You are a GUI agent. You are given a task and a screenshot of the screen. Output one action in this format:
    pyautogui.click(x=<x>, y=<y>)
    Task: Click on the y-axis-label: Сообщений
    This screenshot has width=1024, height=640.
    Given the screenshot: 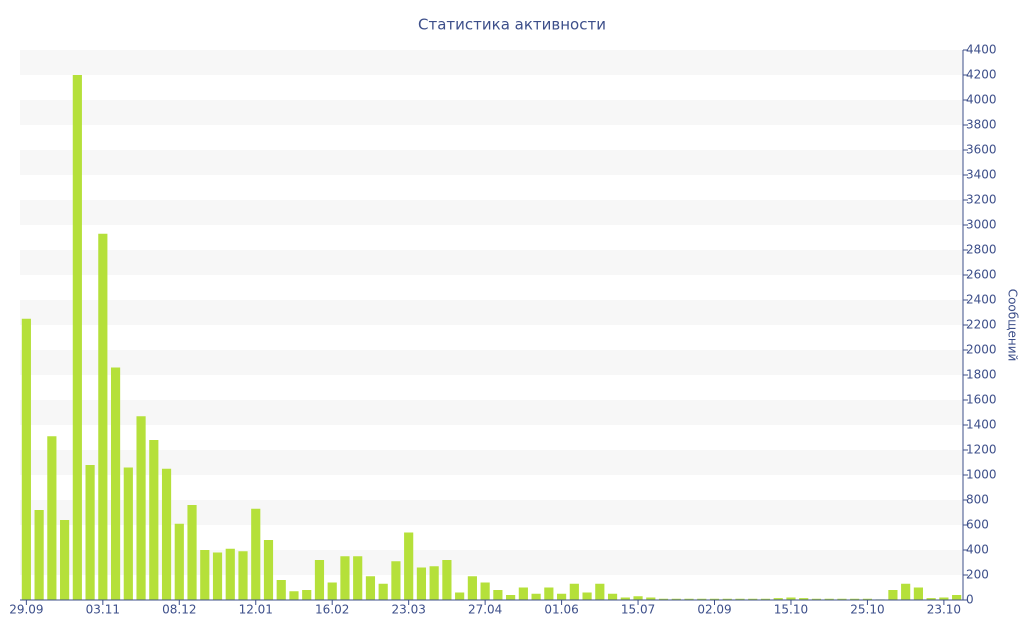 What is the action you would take?
    pyautogui.click(x=1013, y=325)
    